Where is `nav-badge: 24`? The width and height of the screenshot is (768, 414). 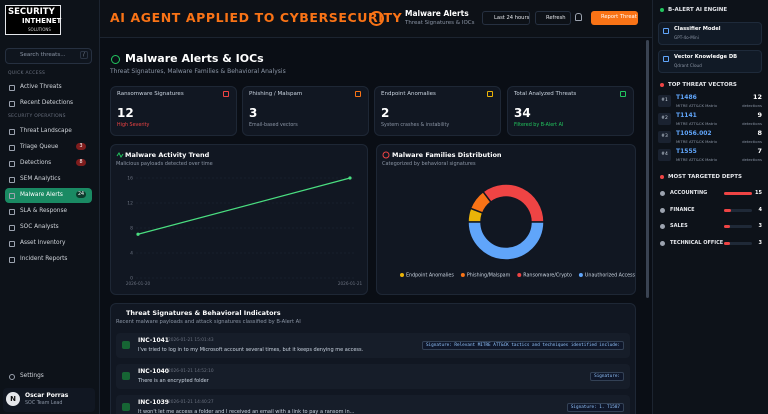
nav-badge: 24 is located at coordinates (81, 194).